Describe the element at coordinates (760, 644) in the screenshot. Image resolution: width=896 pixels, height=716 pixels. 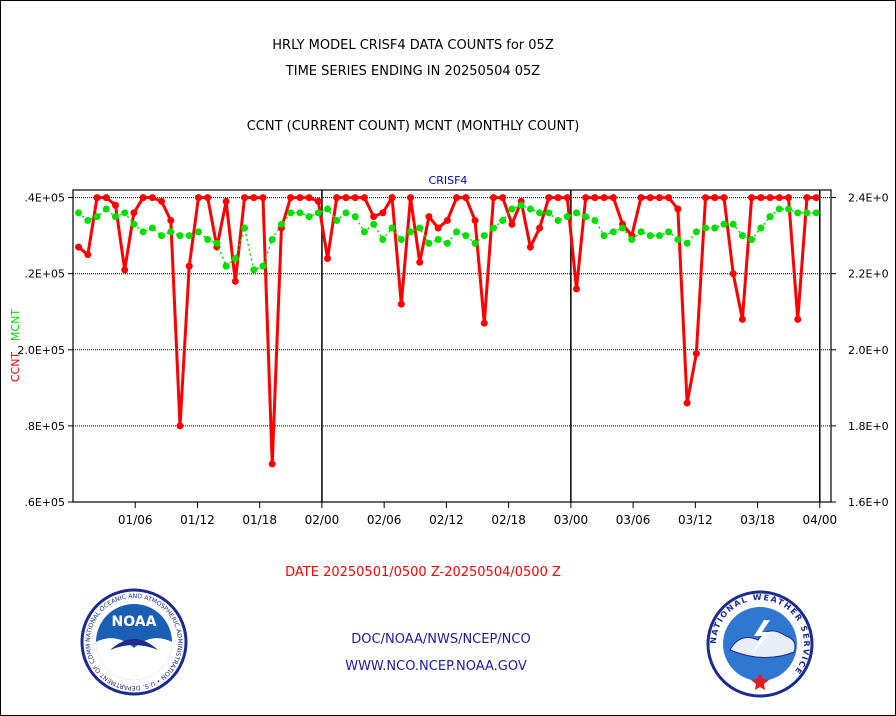
I see `nws-logo: NATIONAL WEATHER SERVICE` at that location.